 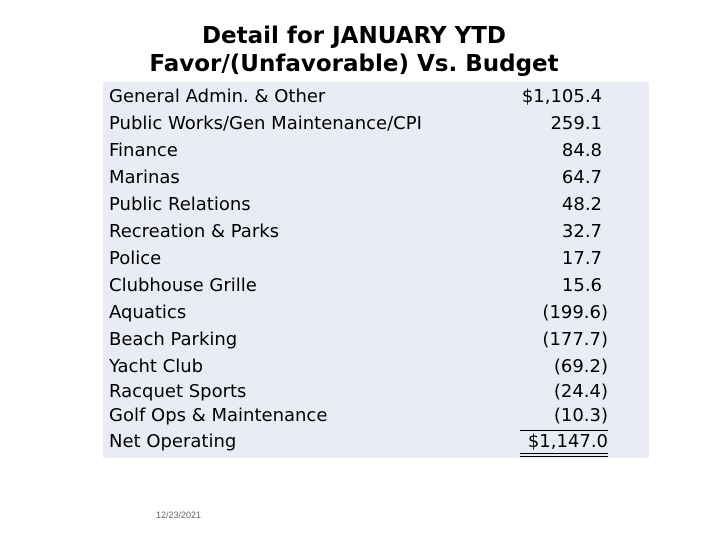 What do you see at coordinates (567, 441) in the screenshot?
I see `net-operating-value: $1,147.0` at bounding box center [567, 441].